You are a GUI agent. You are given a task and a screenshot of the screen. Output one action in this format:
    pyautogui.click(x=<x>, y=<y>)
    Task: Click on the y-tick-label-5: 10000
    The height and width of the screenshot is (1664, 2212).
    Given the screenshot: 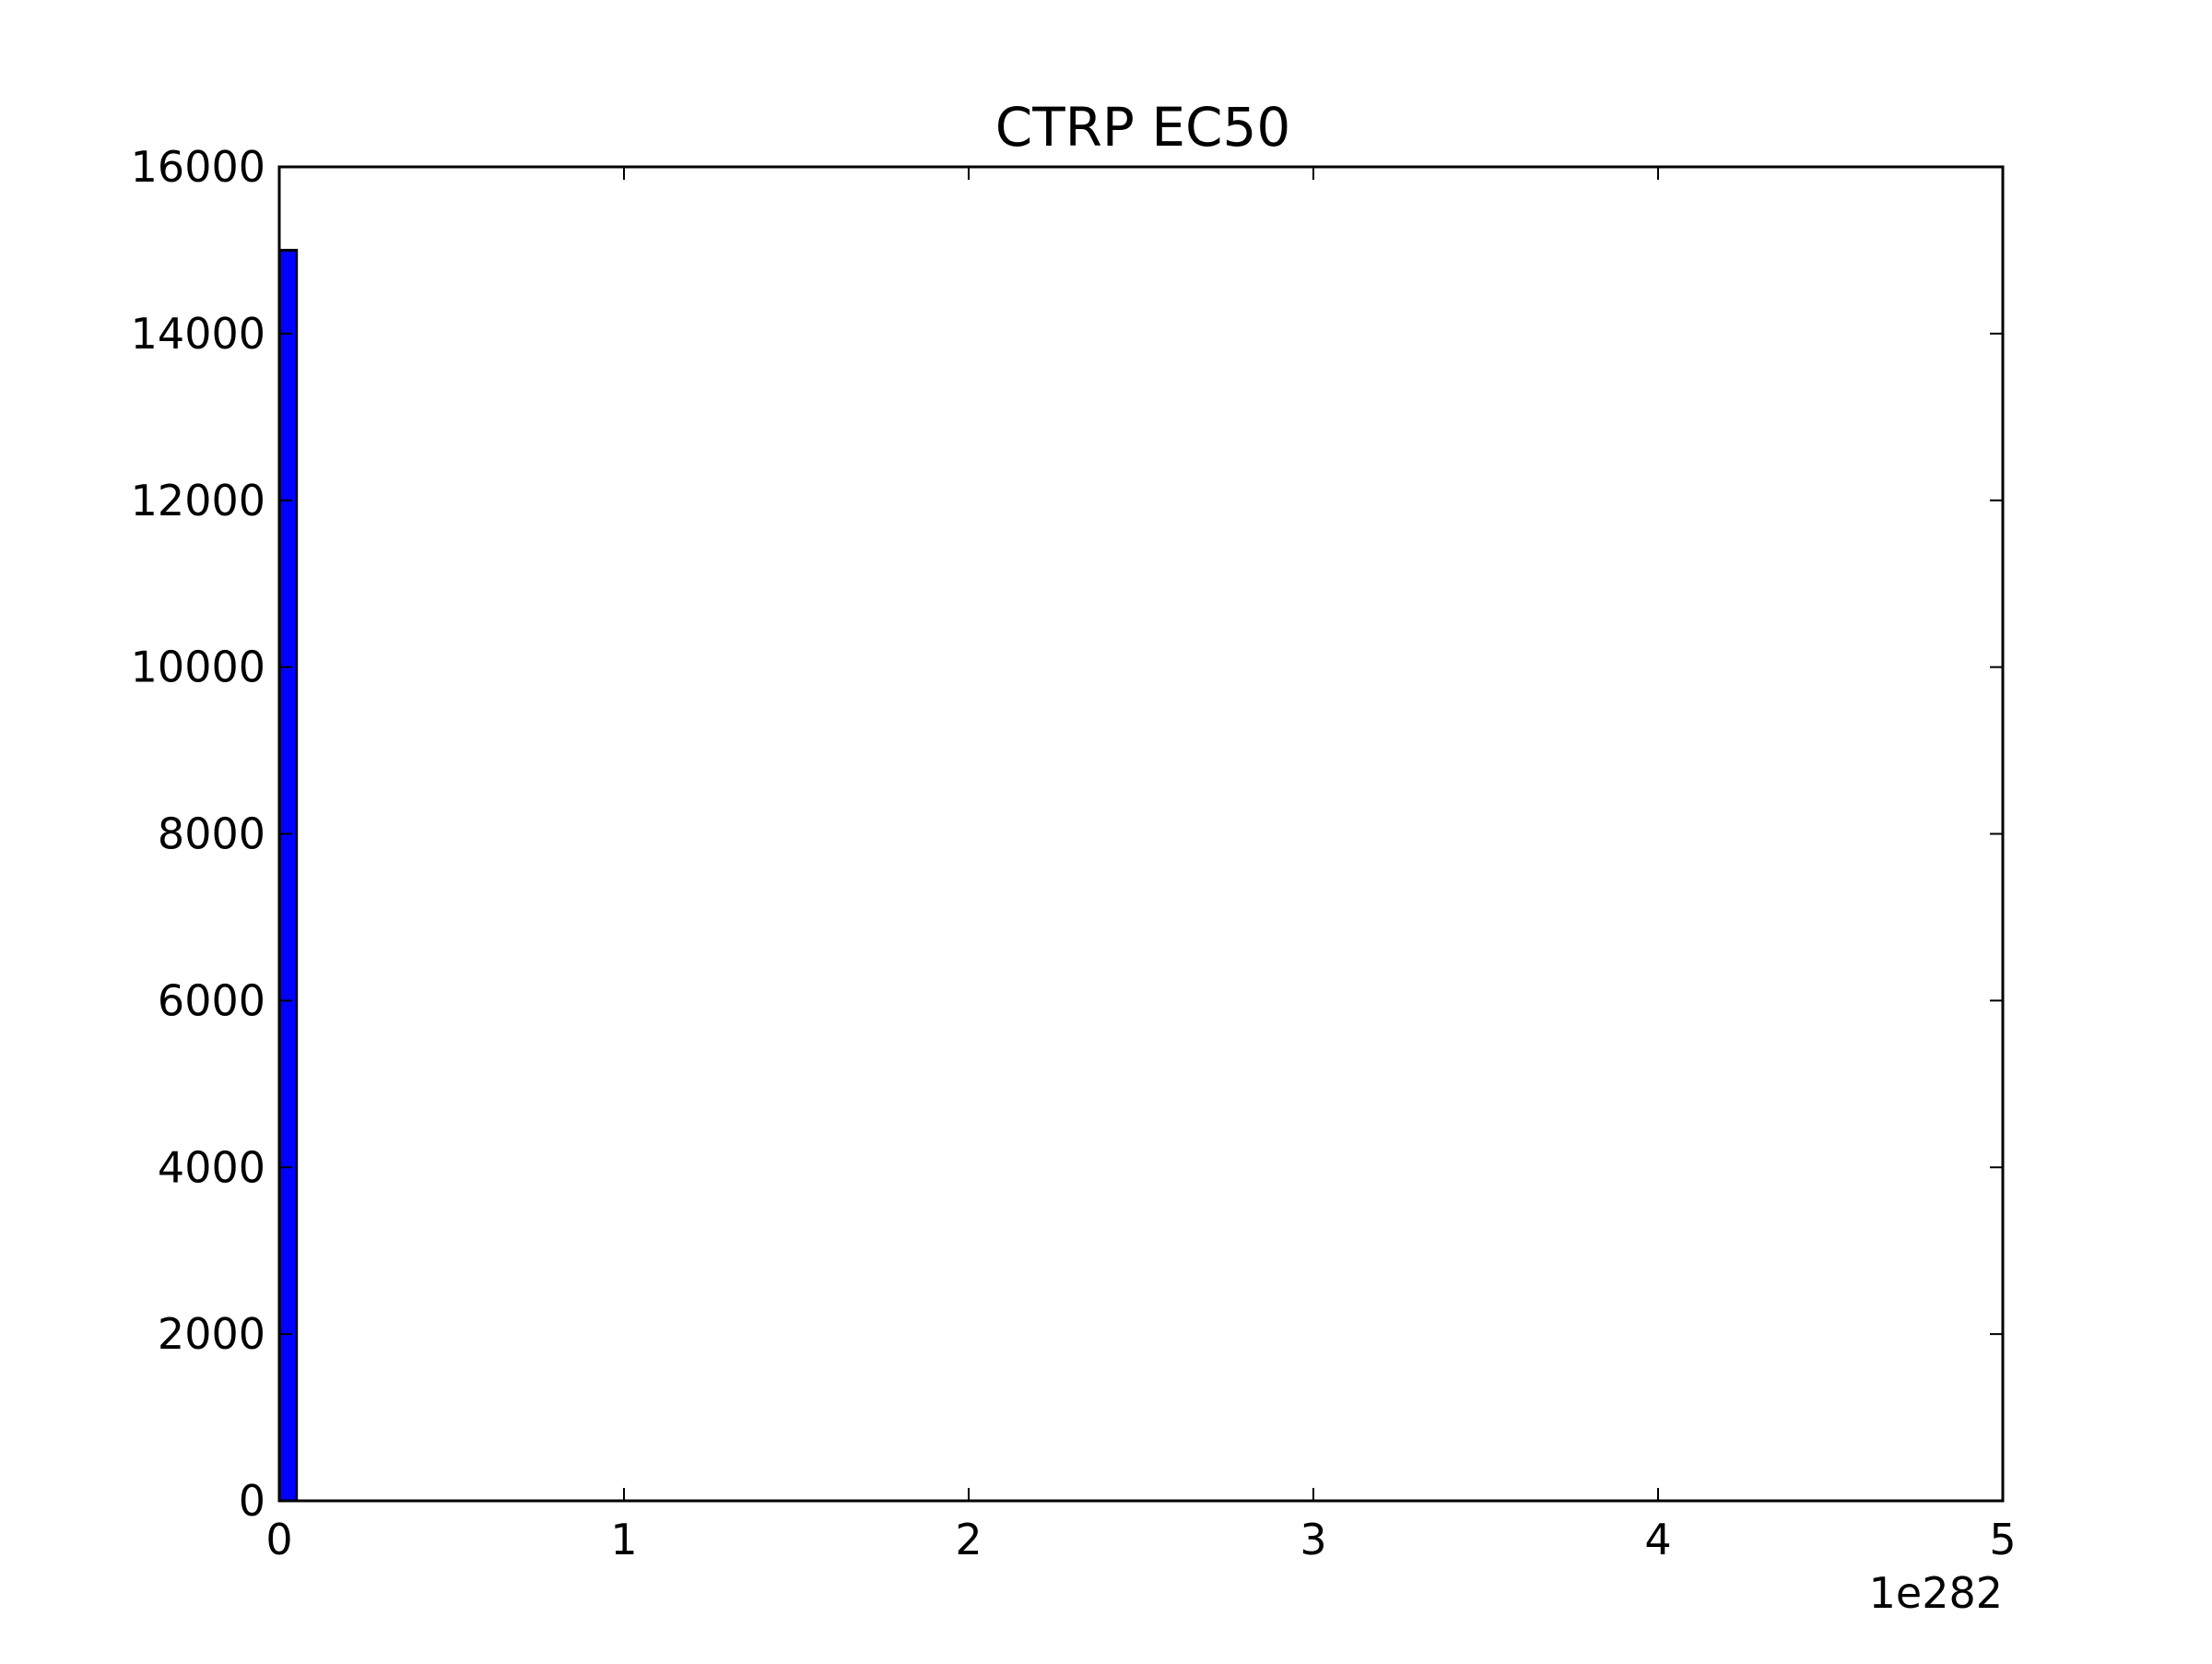 What is the action you would take?
    pyautogui.click(x=198, y=667)
    